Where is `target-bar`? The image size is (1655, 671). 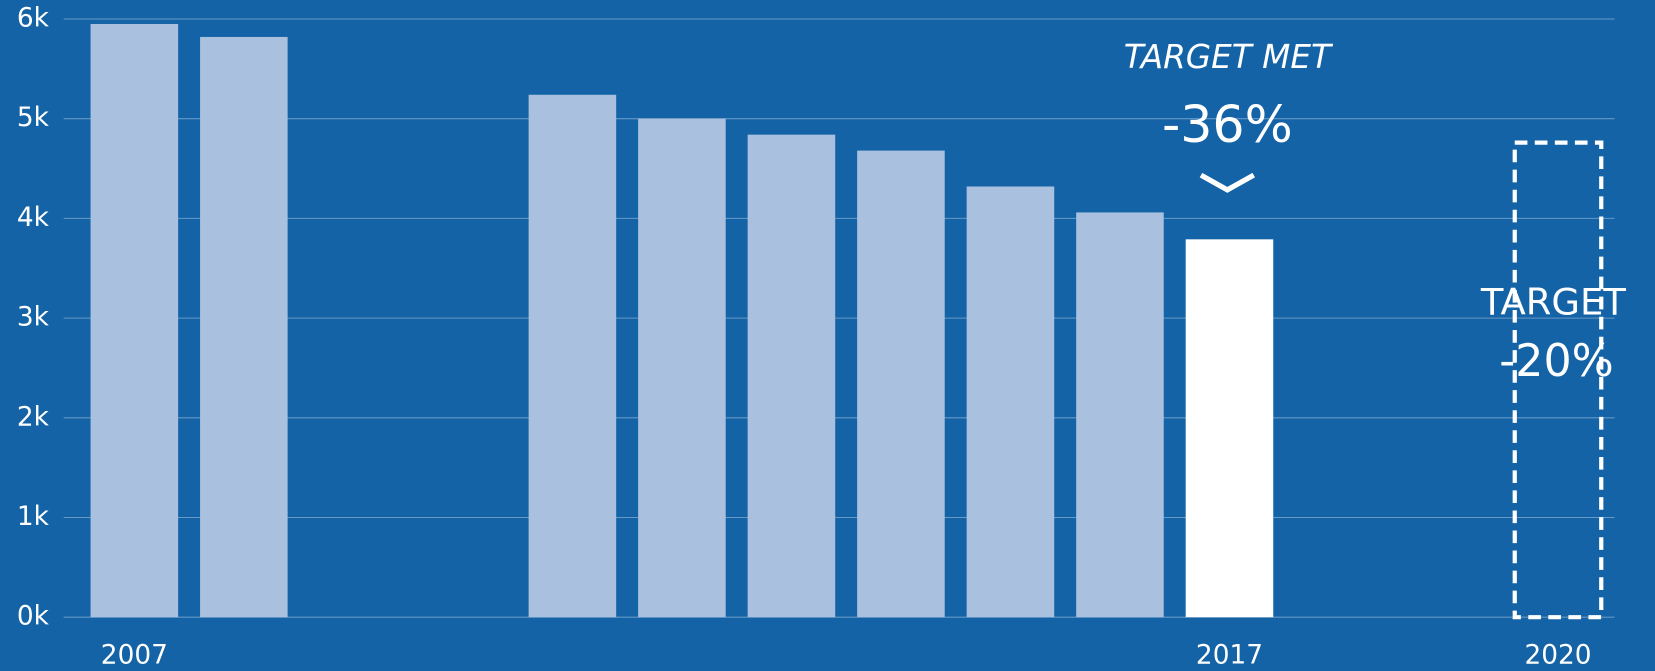 target-bar is located at coordinates (1558, 380).